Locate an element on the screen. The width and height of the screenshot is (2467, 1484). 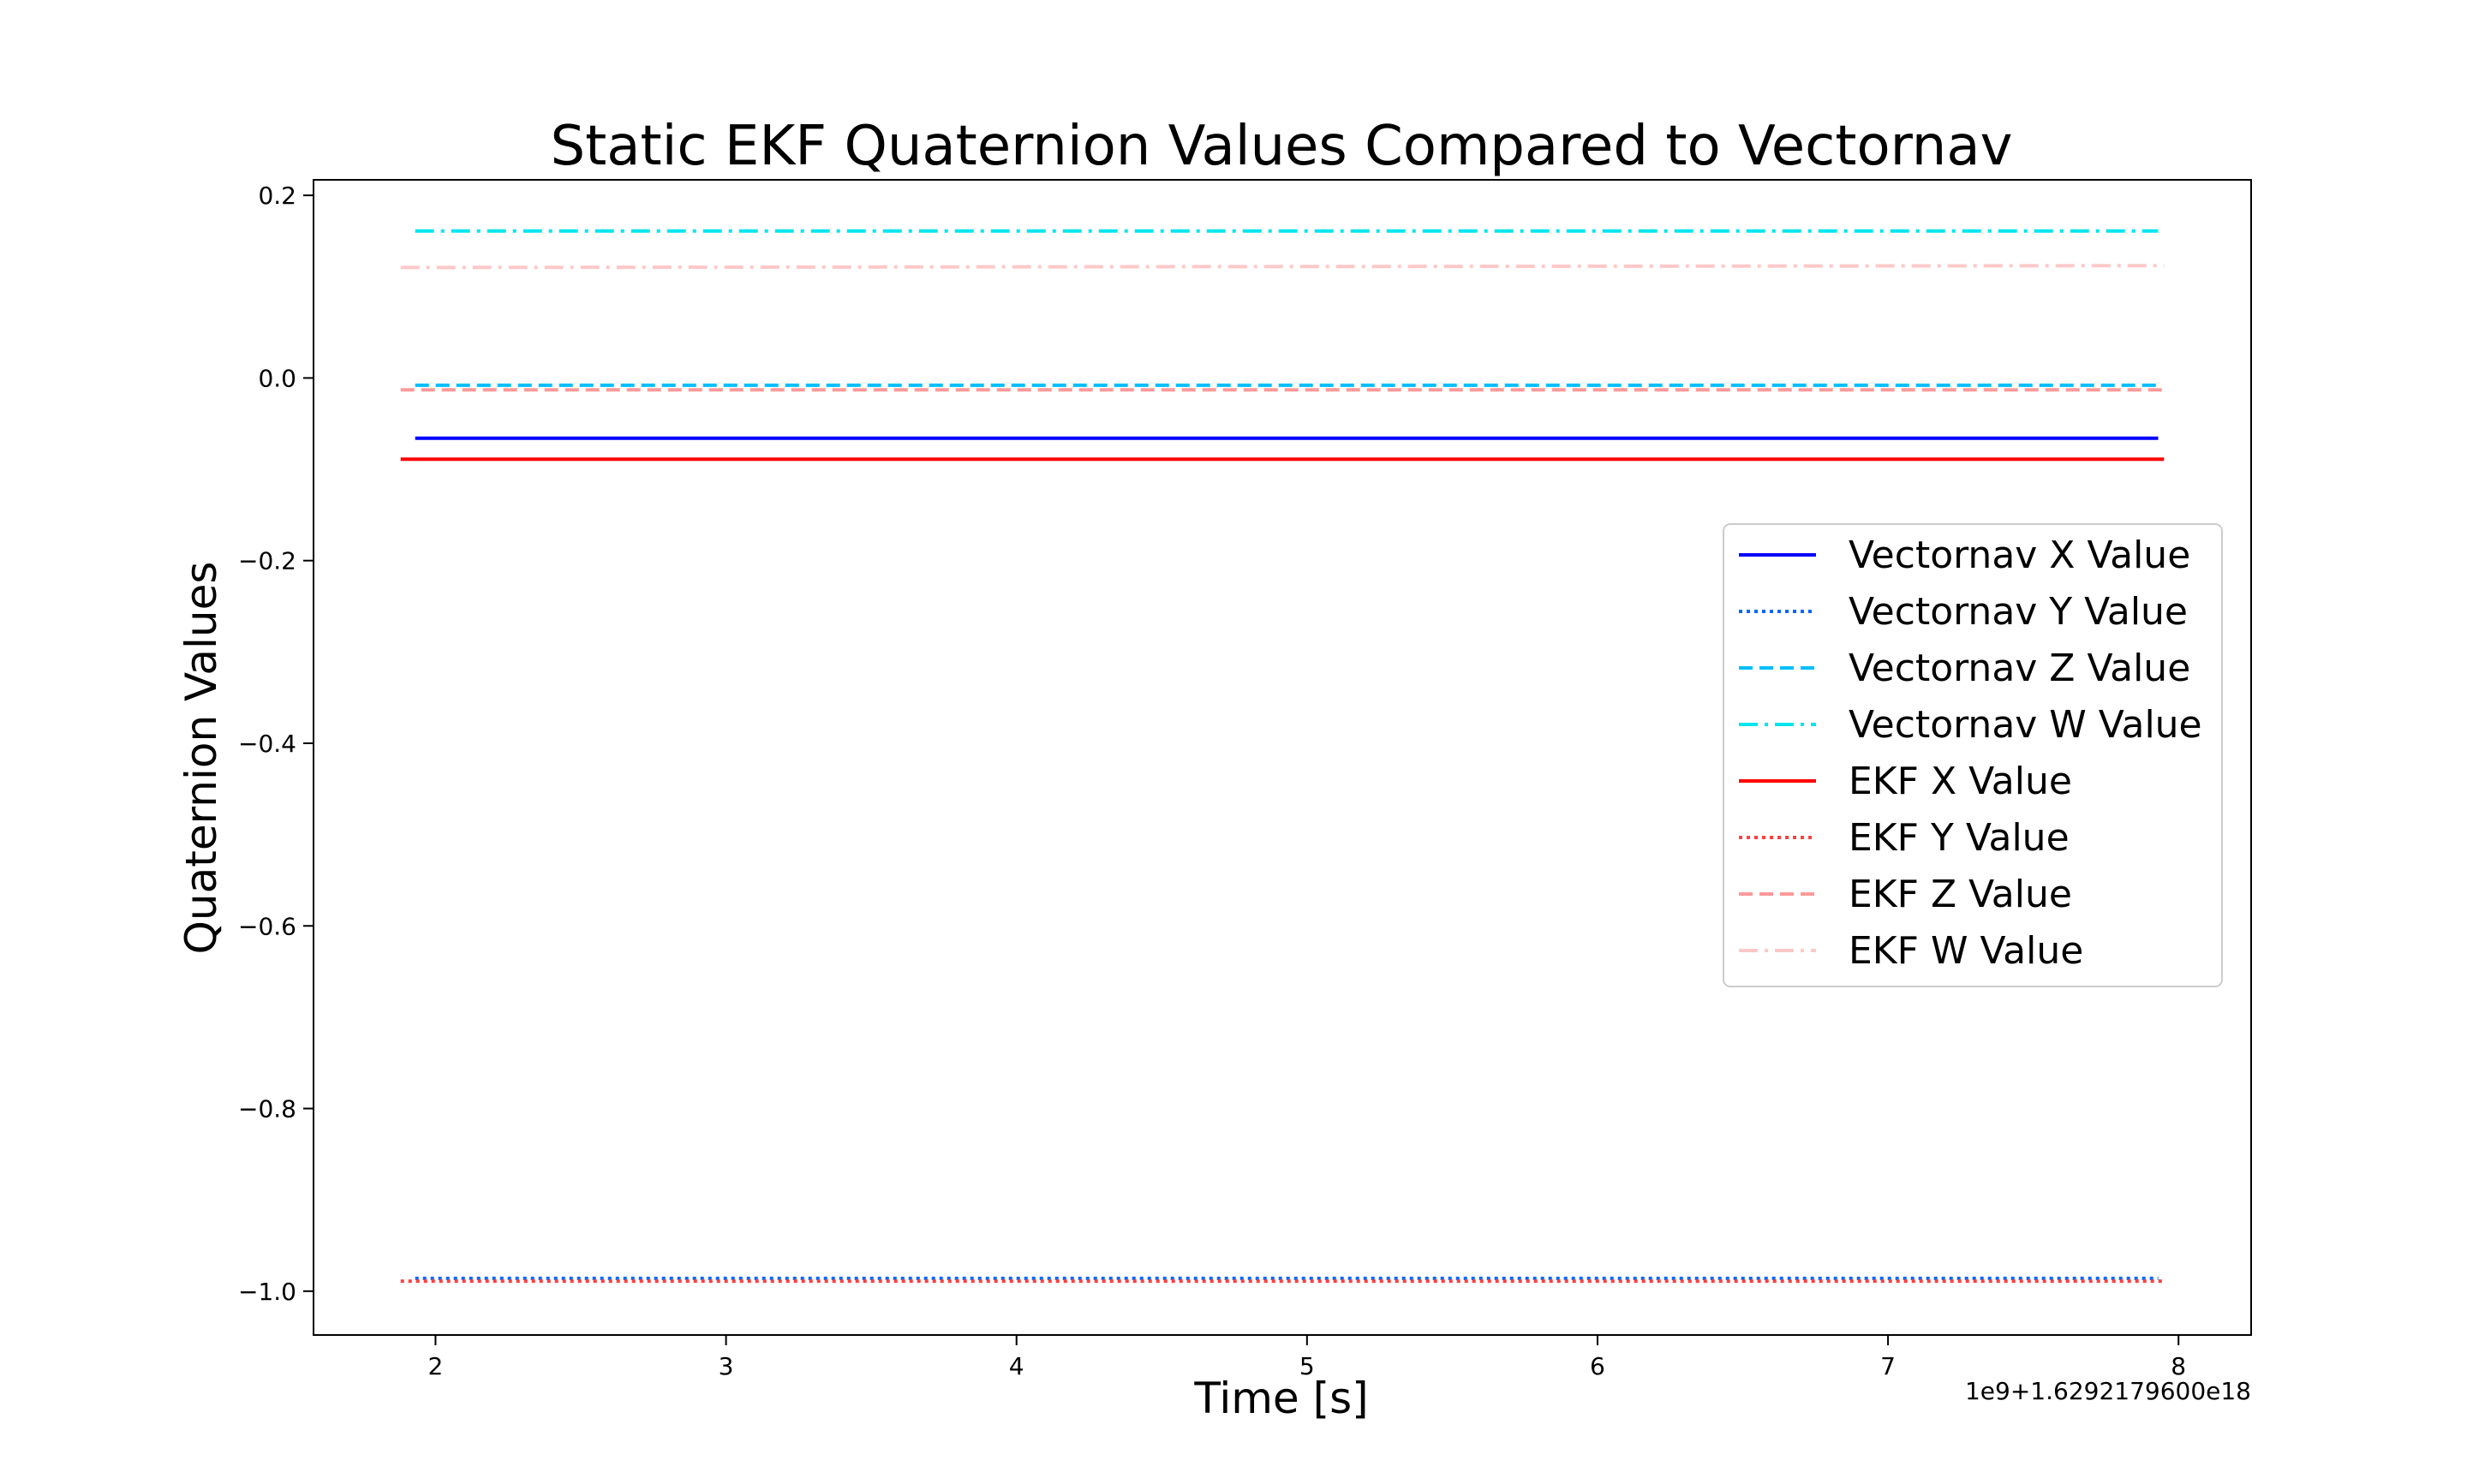
legend-label-6: EKF Y Value is located at coordinates (1960, 838).